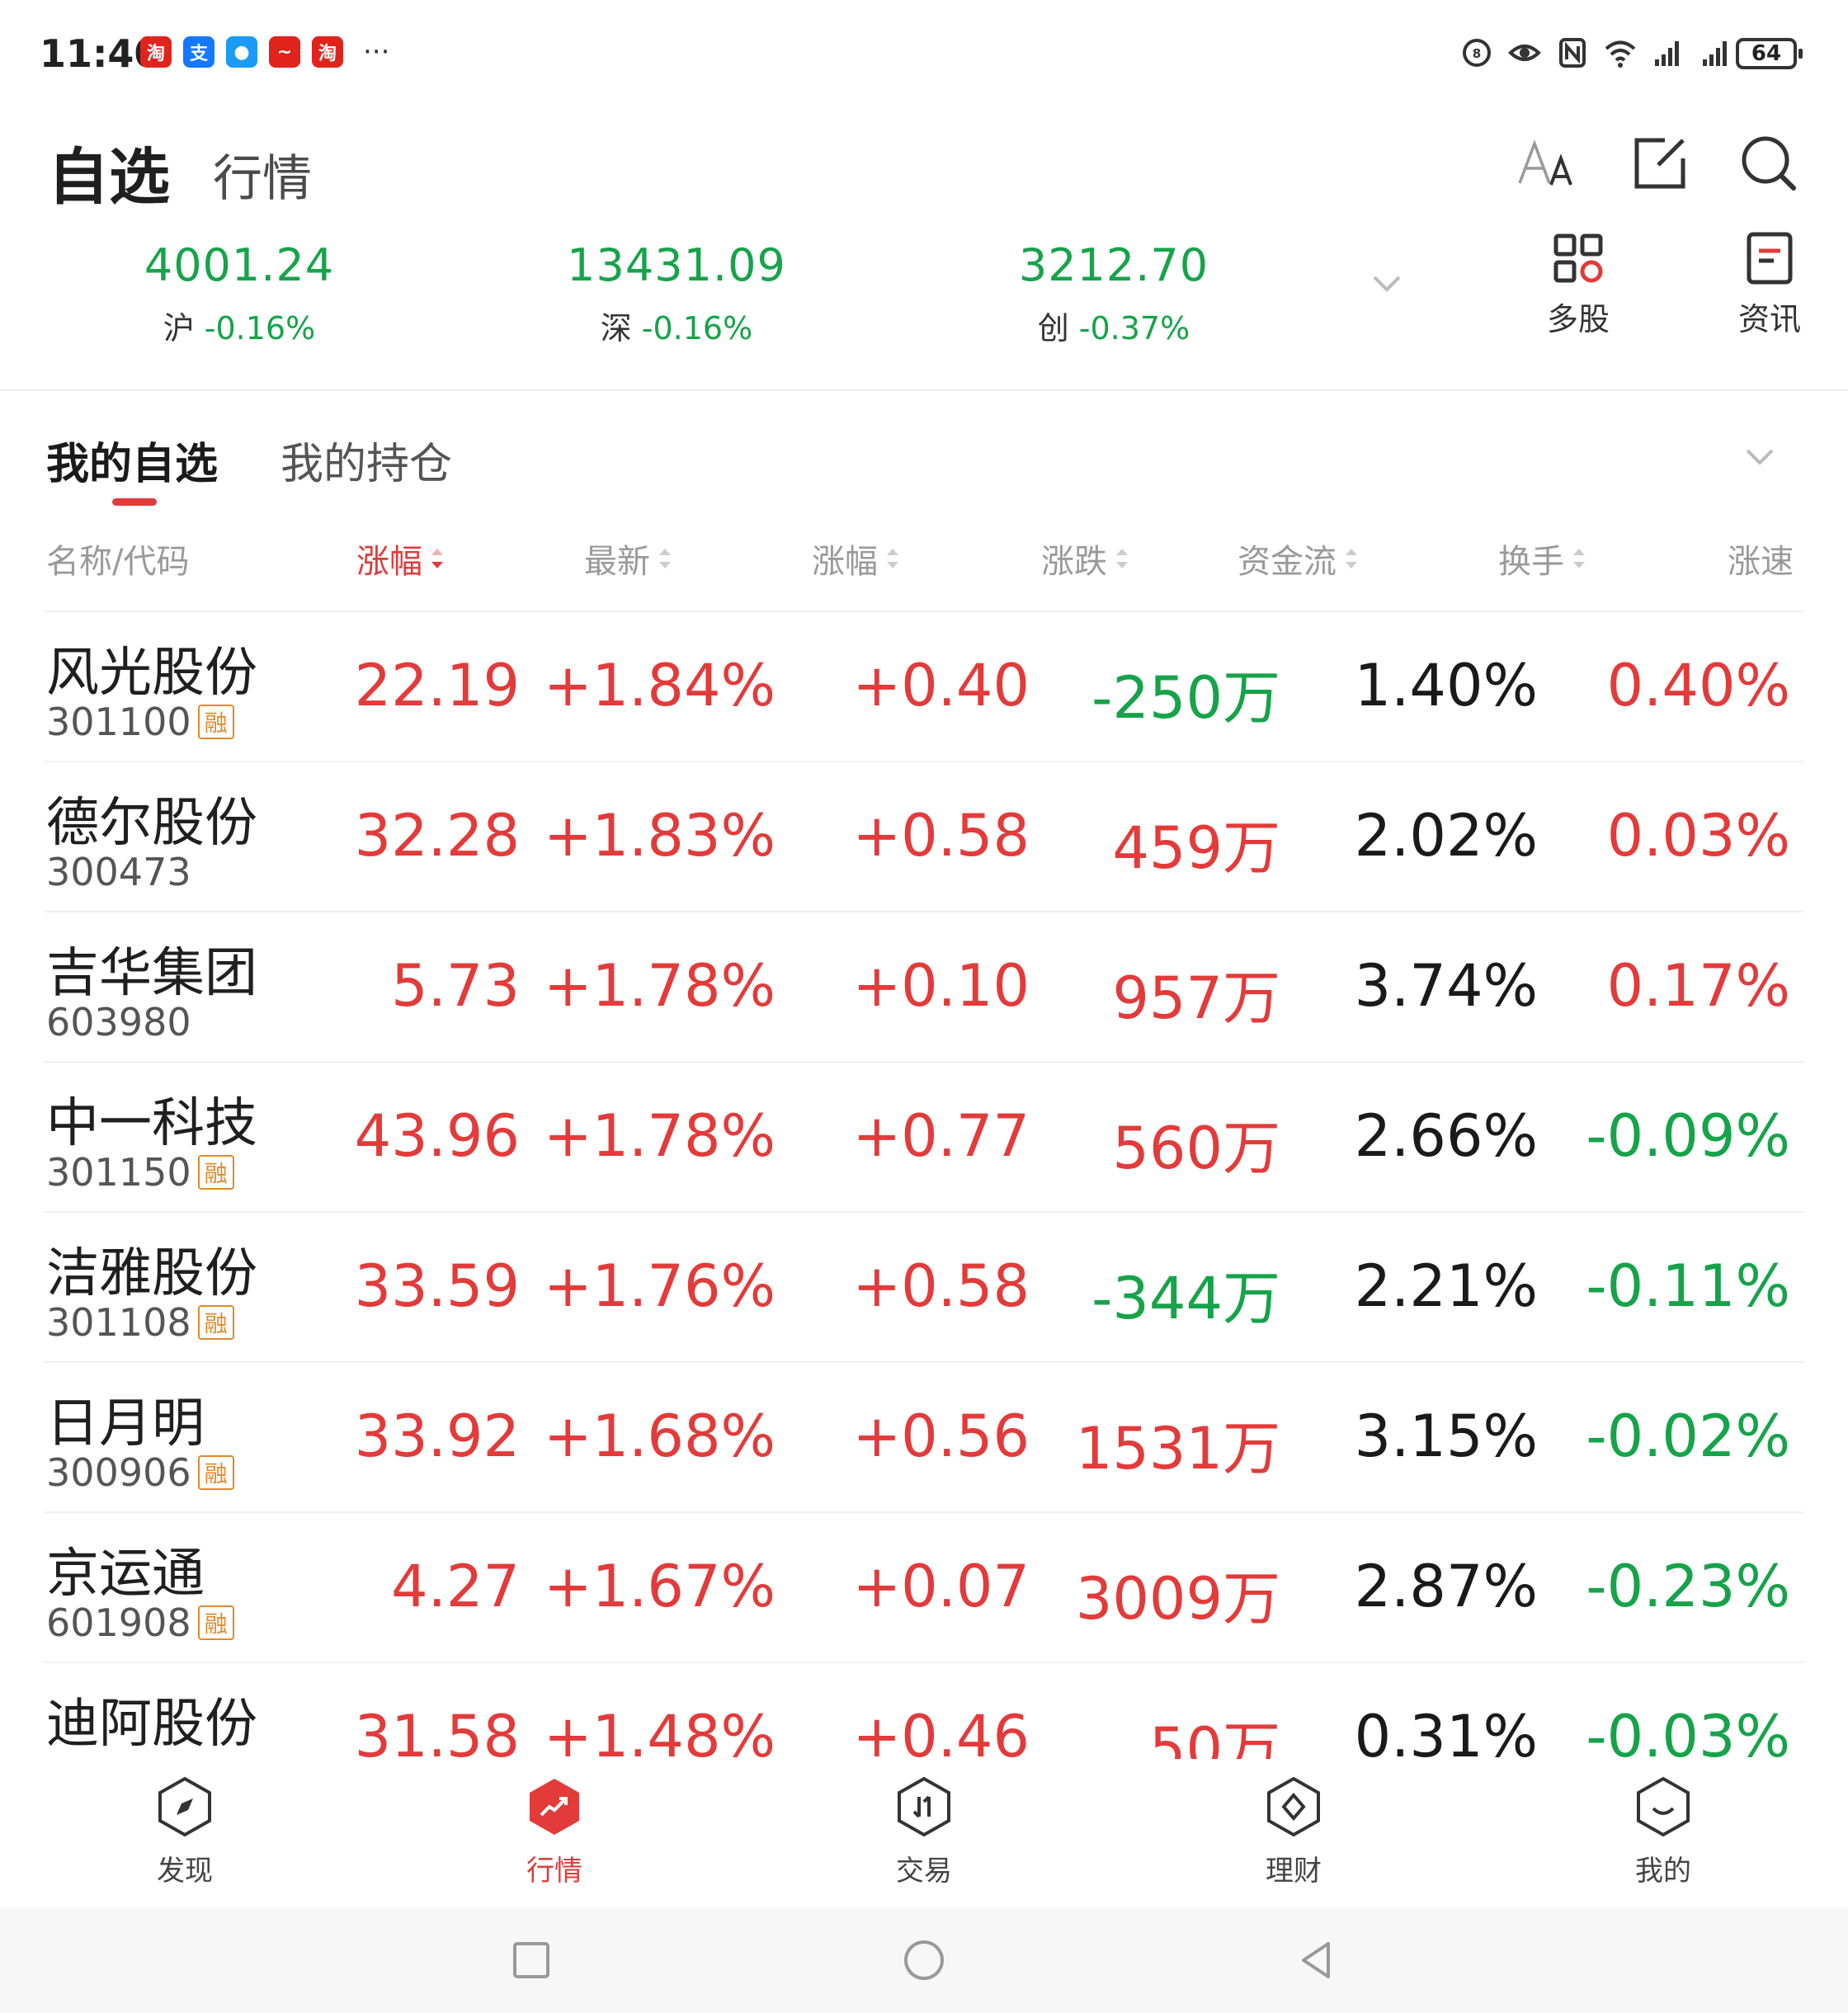 This screenshot has width=1848, height=2013. Describe the element at coordinates (262, 179) in the screenshot. I see `tab-market: 行情` at that location.